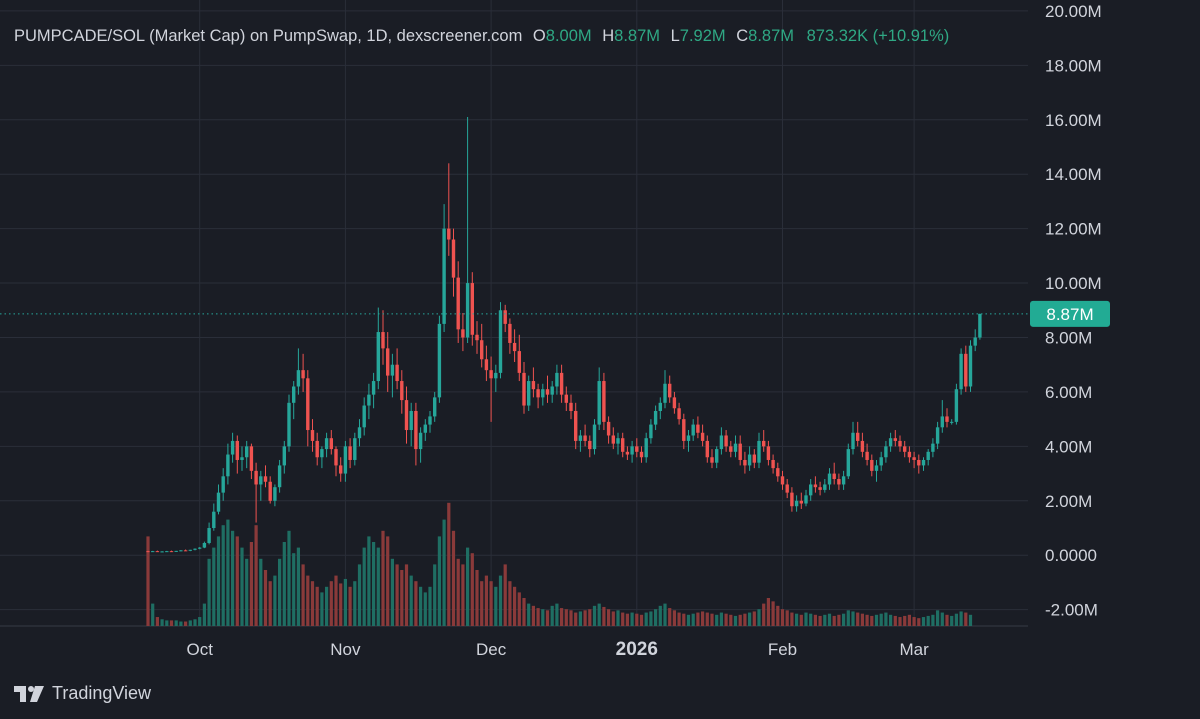  I want to click on y-tick-label: 18.00M, so click(1073, 65).